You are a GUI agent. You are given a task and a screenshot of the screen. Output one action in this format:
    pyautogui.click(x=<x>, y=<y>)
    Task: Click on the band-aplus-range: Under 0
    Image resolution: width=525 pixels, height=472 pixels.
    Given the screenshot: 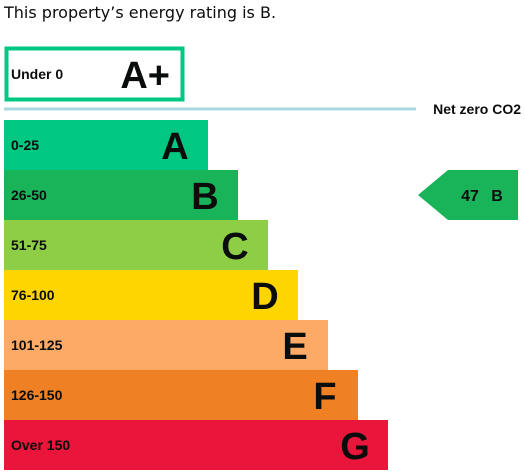 What is the action you would take?
    pyautogui.click(x=37, y=74)
    